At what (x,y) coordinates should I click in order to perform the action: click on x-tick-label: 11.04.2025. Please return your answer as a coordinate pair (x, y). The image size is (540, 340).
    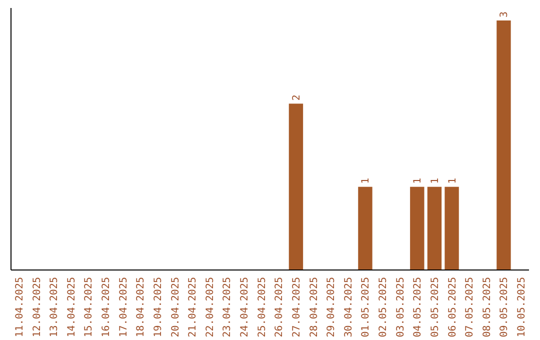
    Looking at the image, I should click on (20, 307).